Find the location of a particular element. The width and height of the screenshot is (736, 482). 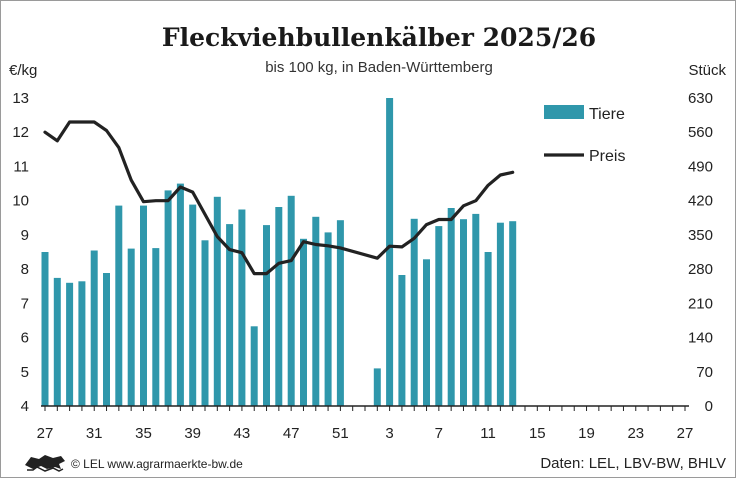

y-left-tick-label: 7 is located at coordinates (25, 303).